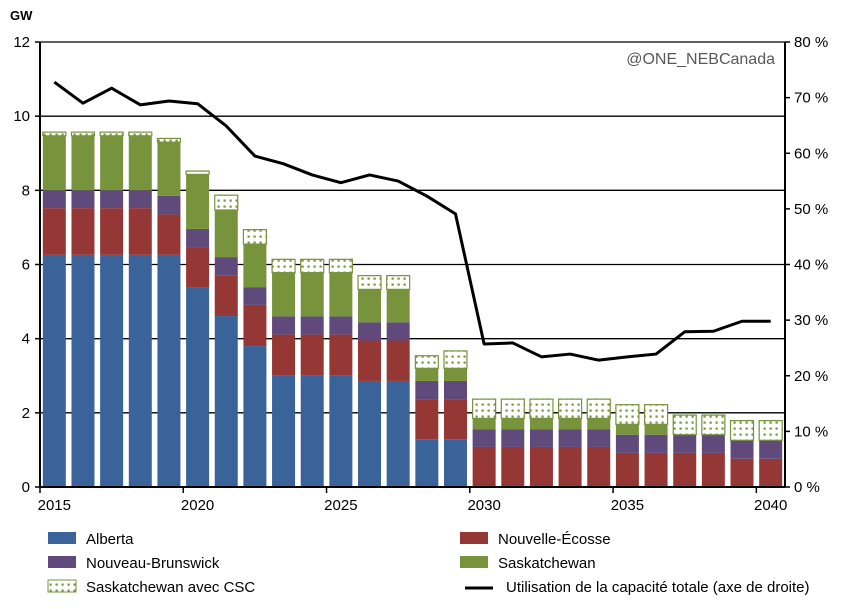  I want to click on y-tick-label: 12, so click(21, 42).